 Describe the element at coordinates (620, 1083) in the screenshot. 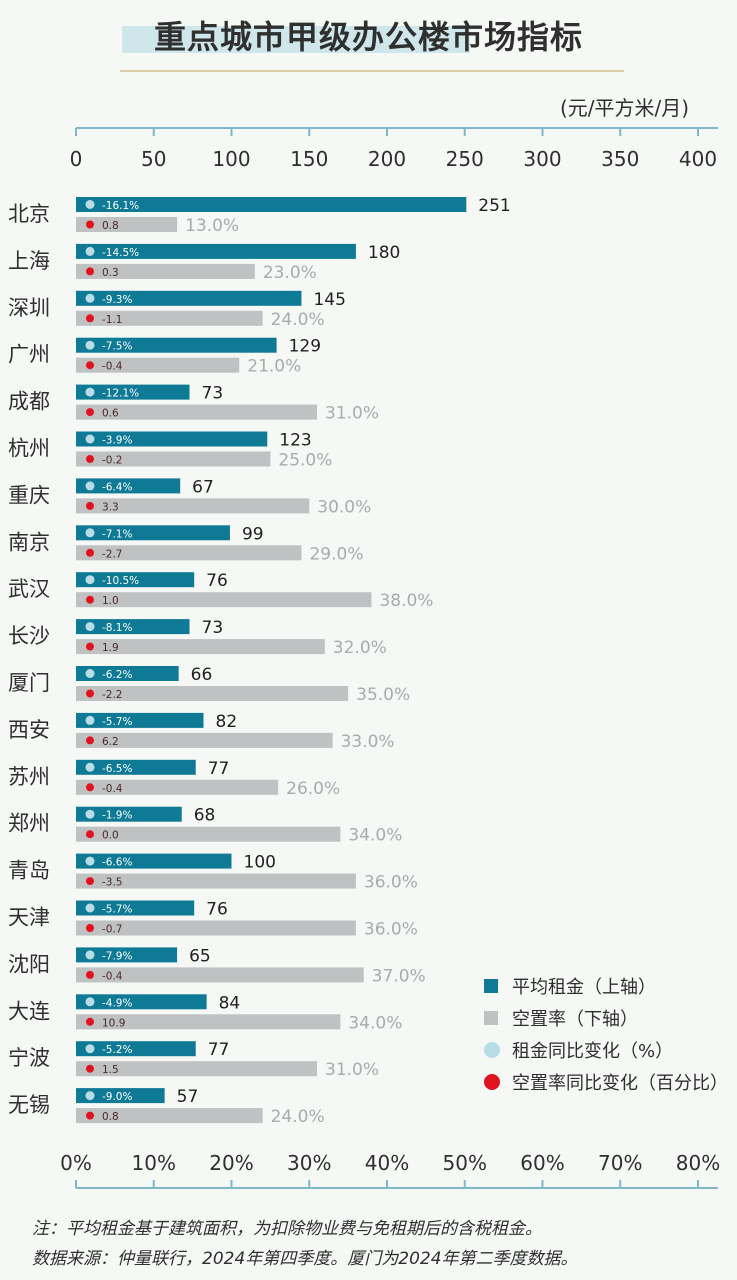

I see `legend-label-vacancy-change: 空置率同比变化（百分比）` at that location.